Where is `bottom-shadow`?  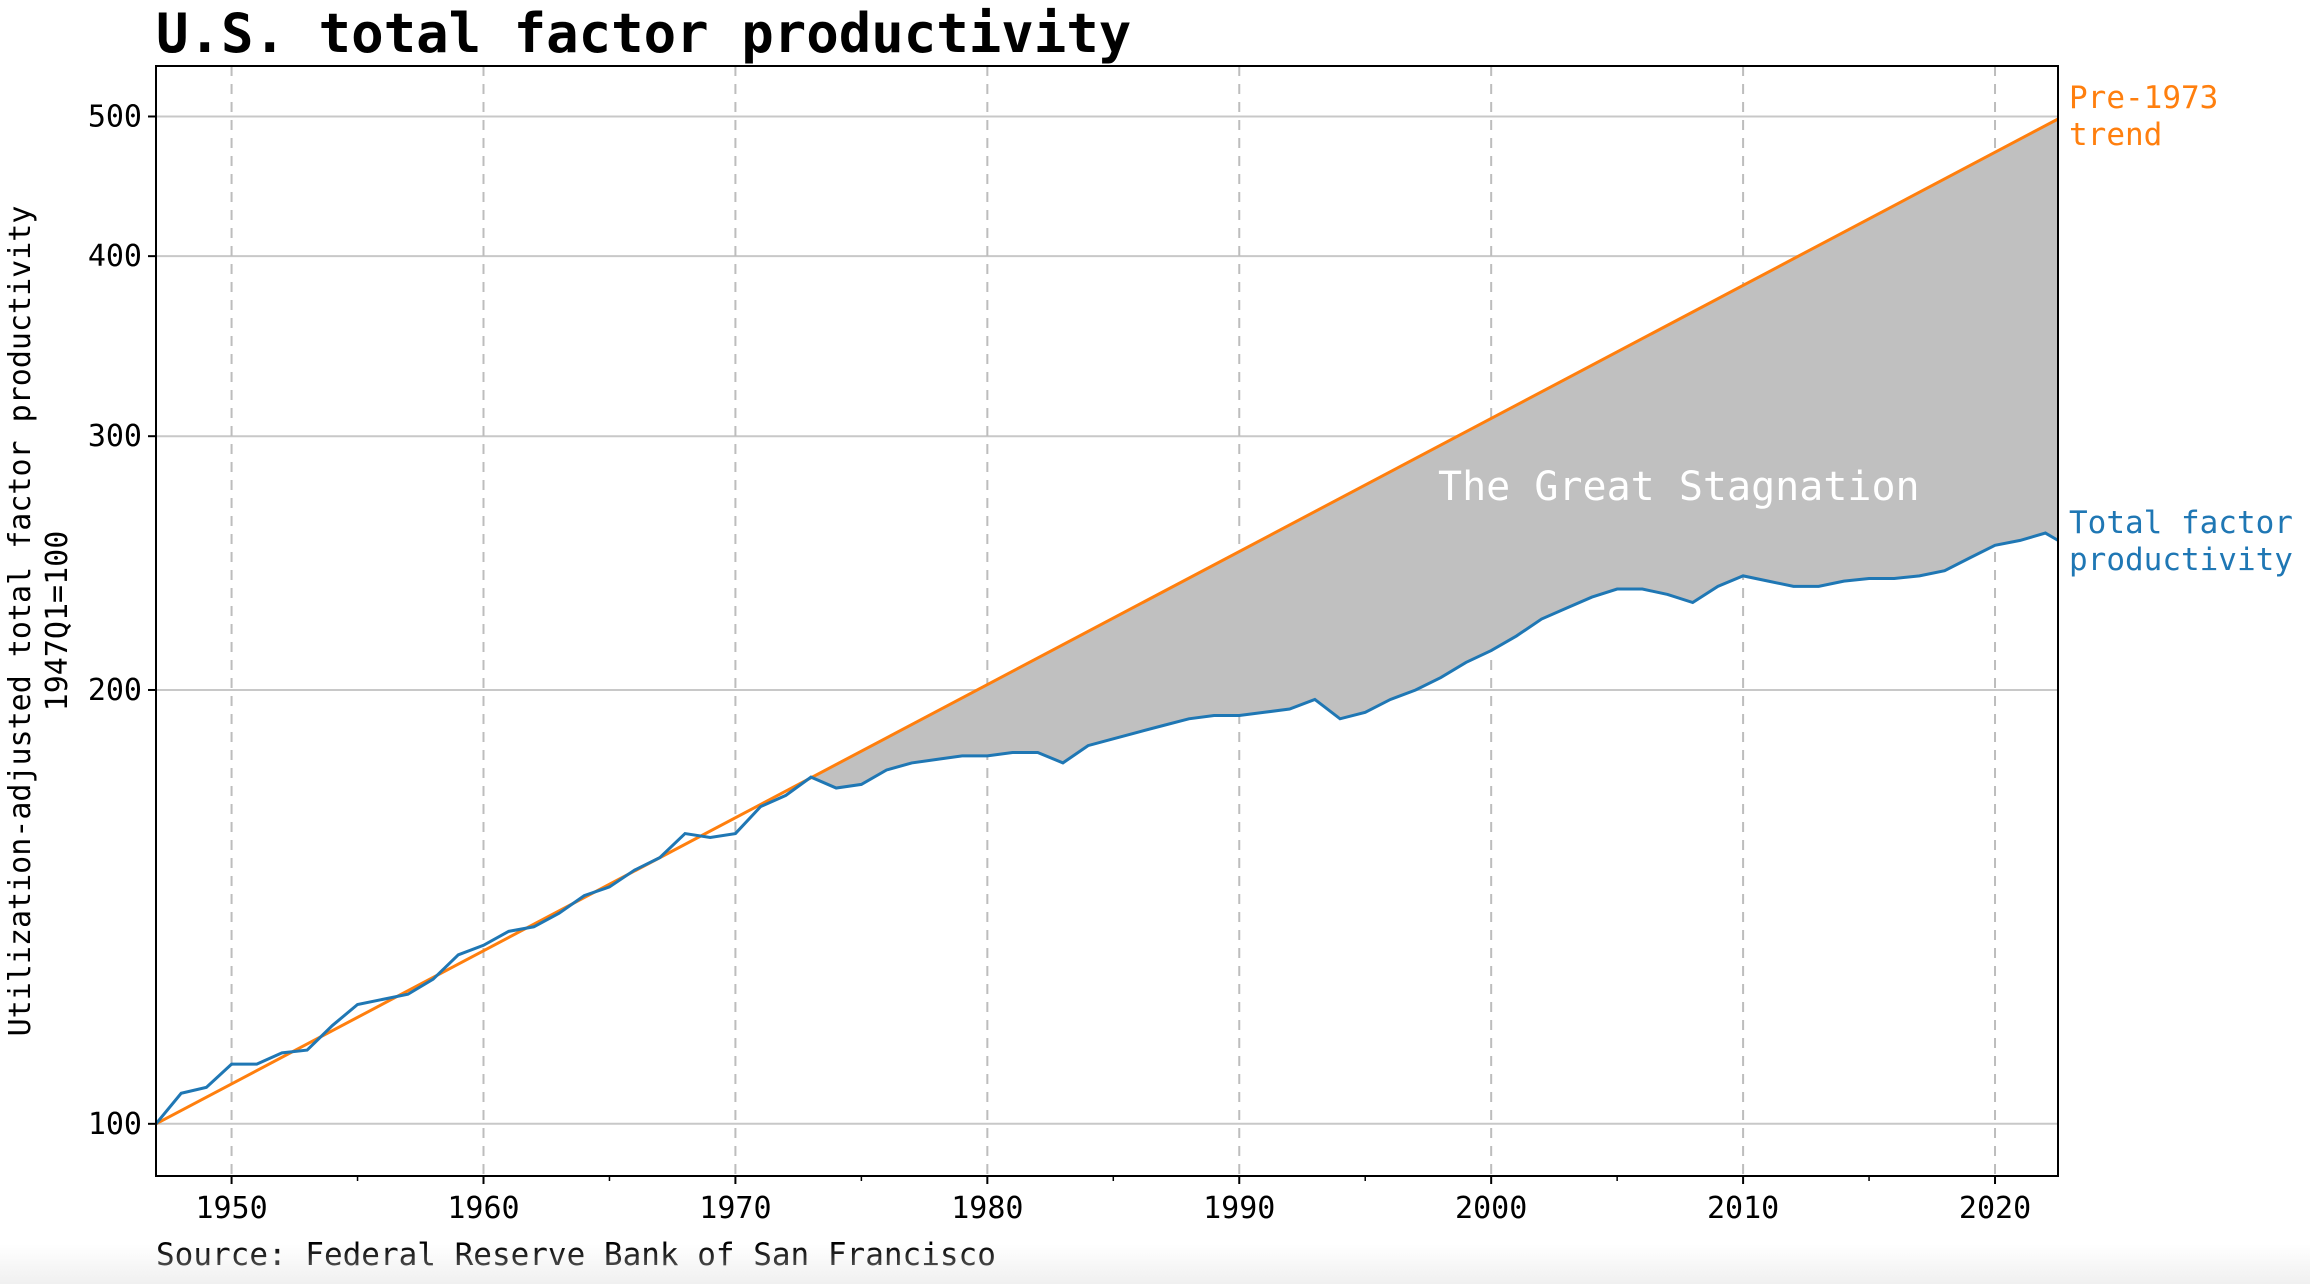
bottom-shadow is located at coordinates (1155, 1264).